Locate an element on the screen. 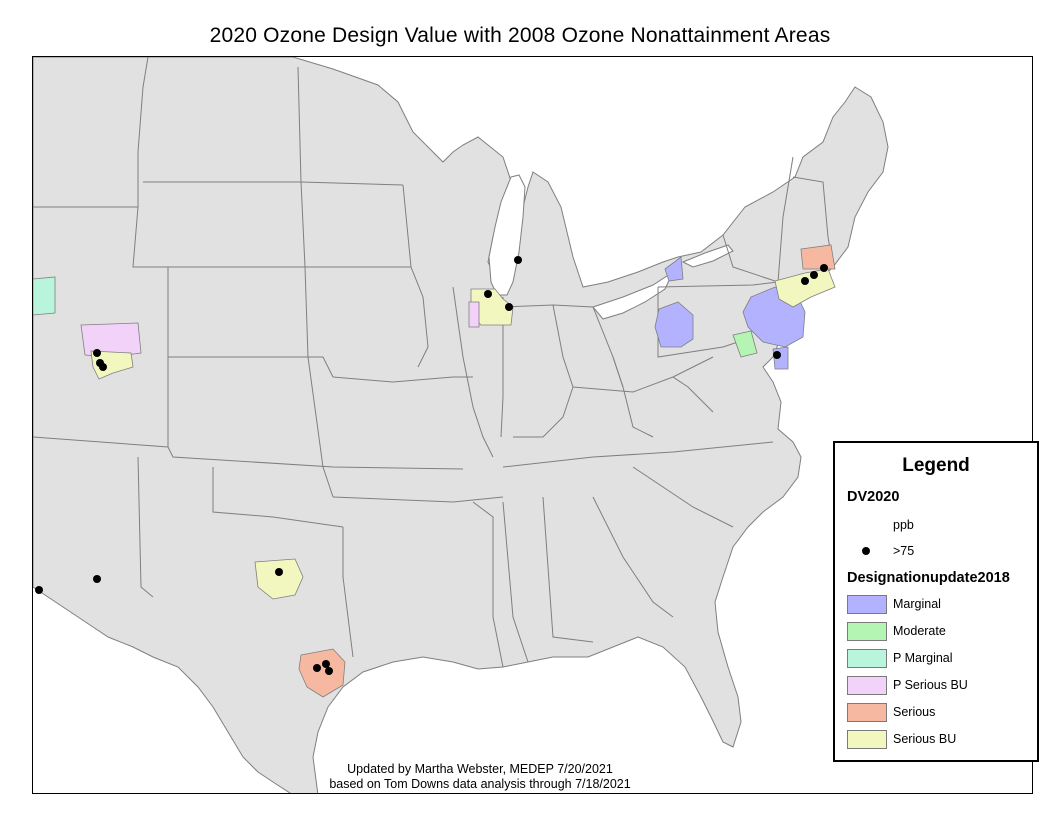 The height and width of the screenshot is (816, 1056). area-serious-houston is located at coordinates (322, 673).